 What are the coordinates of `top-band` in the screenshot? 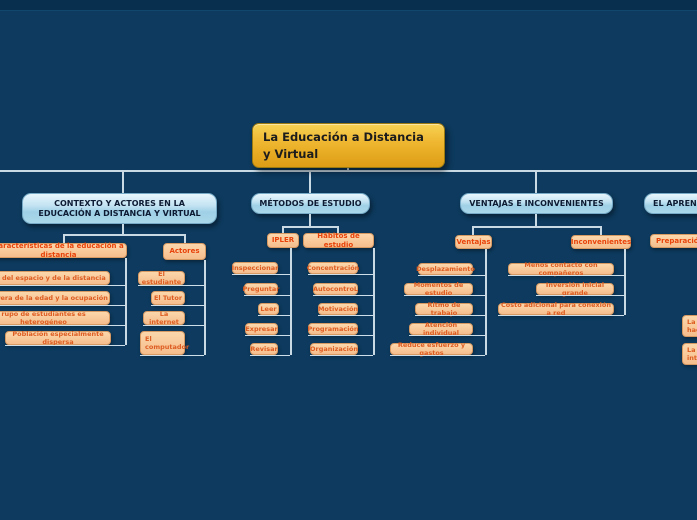 It's located at (348, 5).